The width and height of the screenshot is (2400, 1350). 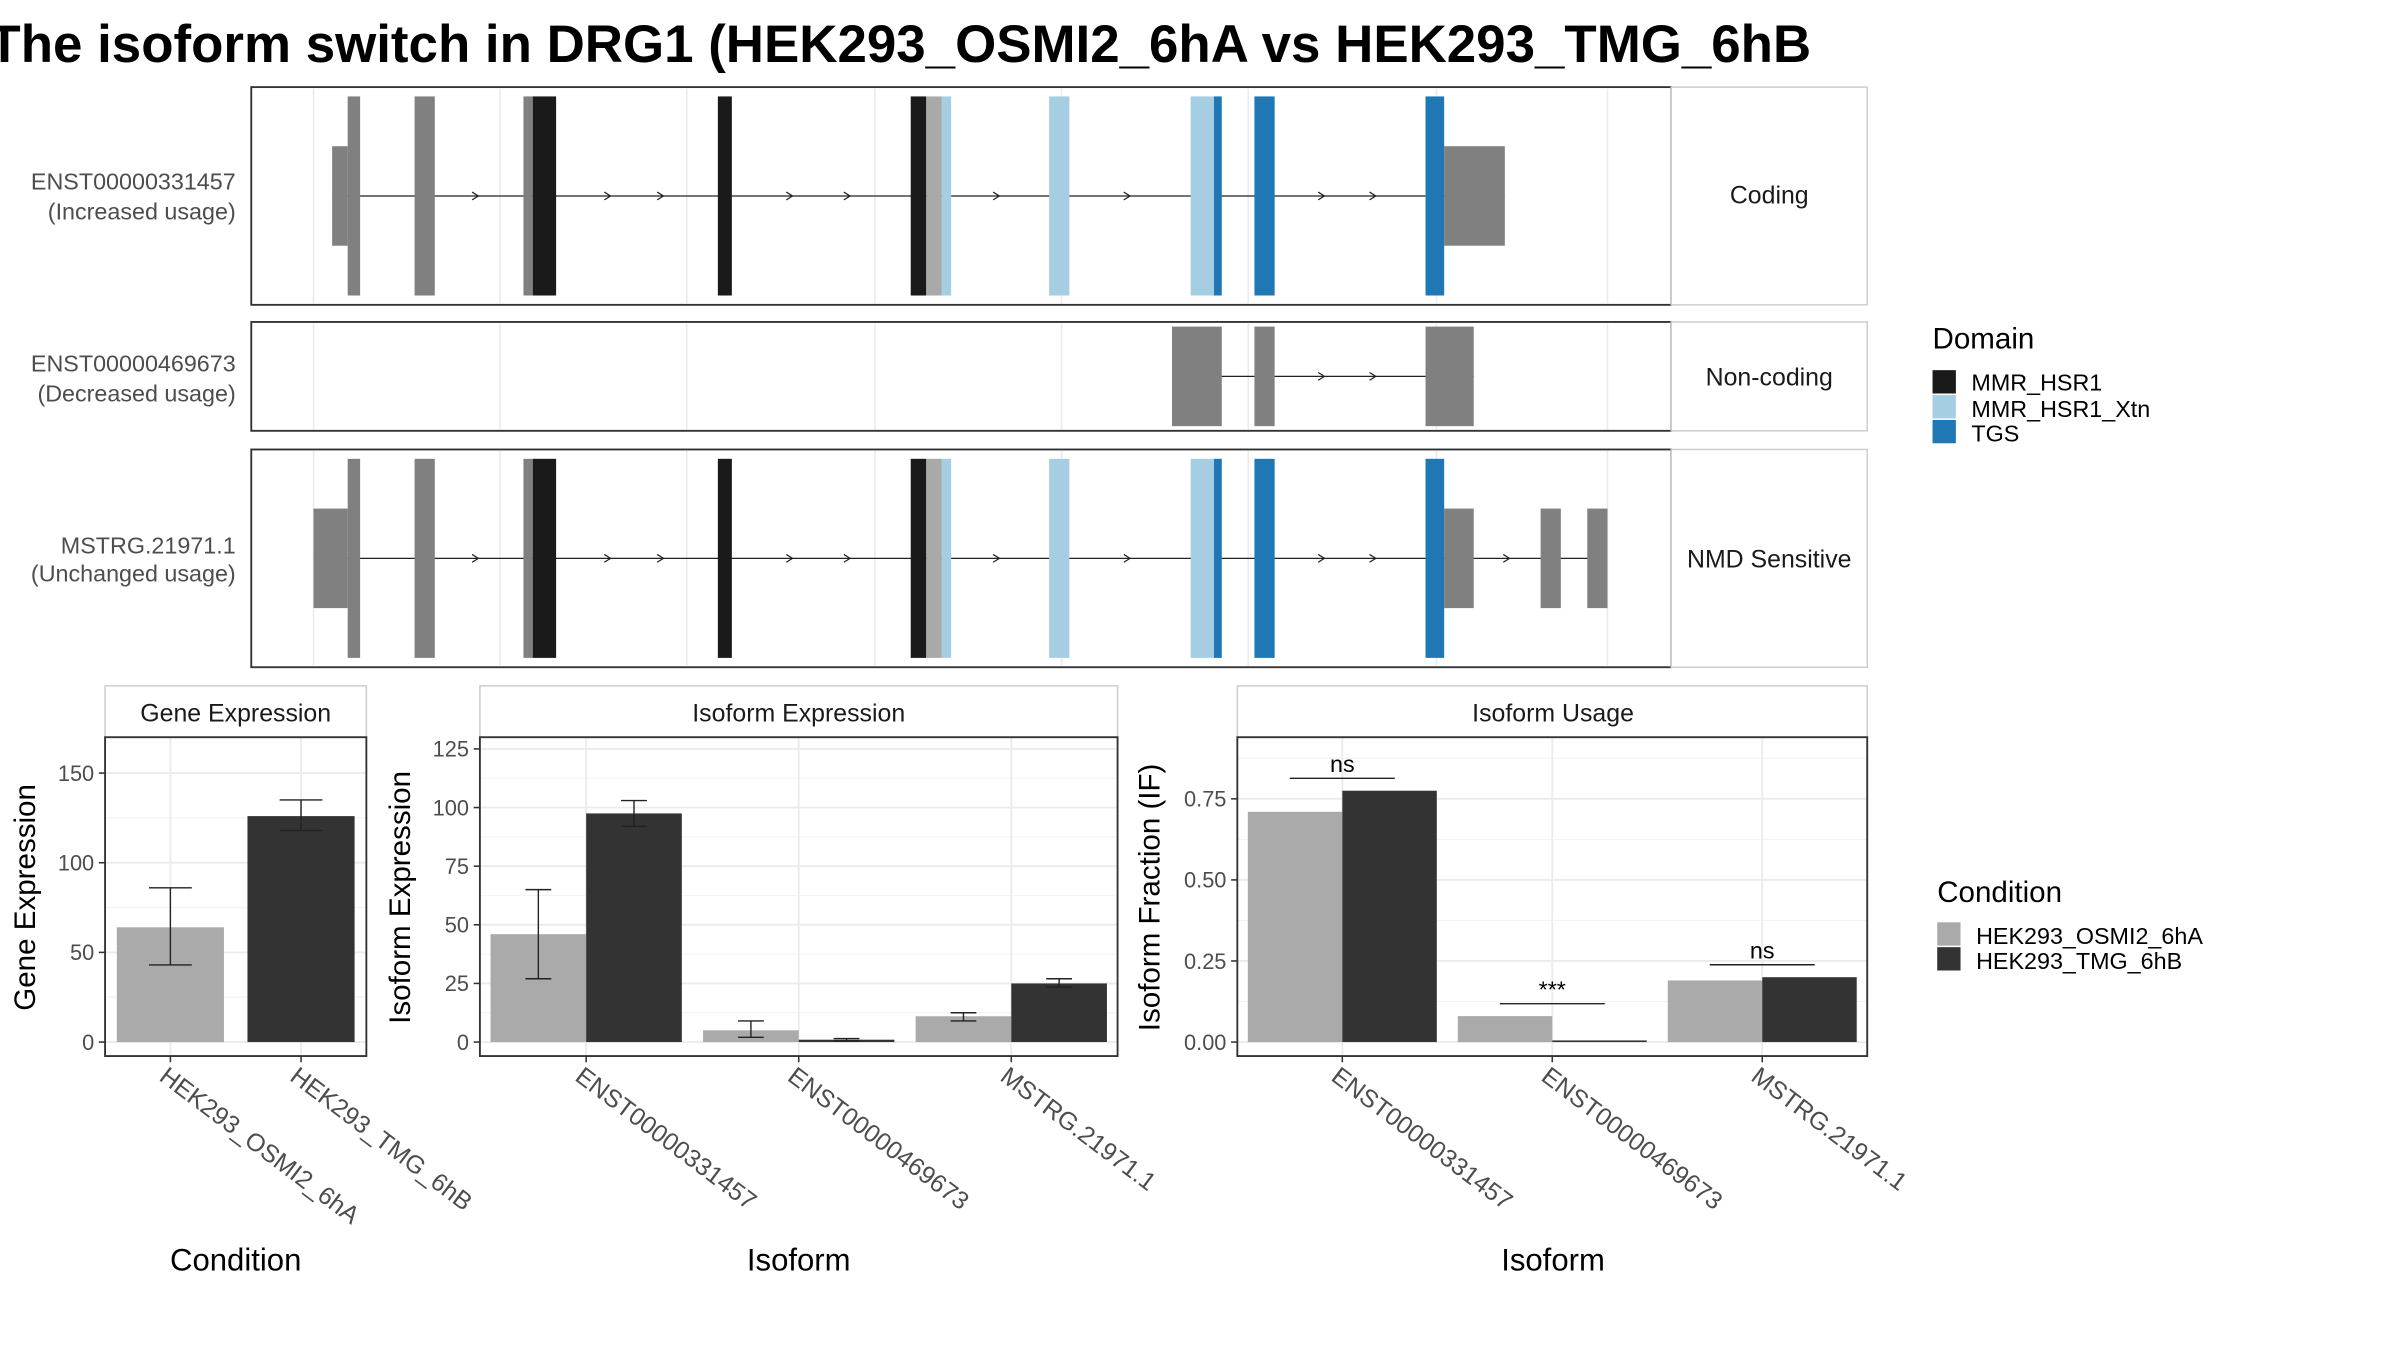 What do you see at coordinates (1995, 434) in the screenshot?
I see `legend-label-tgs: TGS` at bounding box center [1995, 434].